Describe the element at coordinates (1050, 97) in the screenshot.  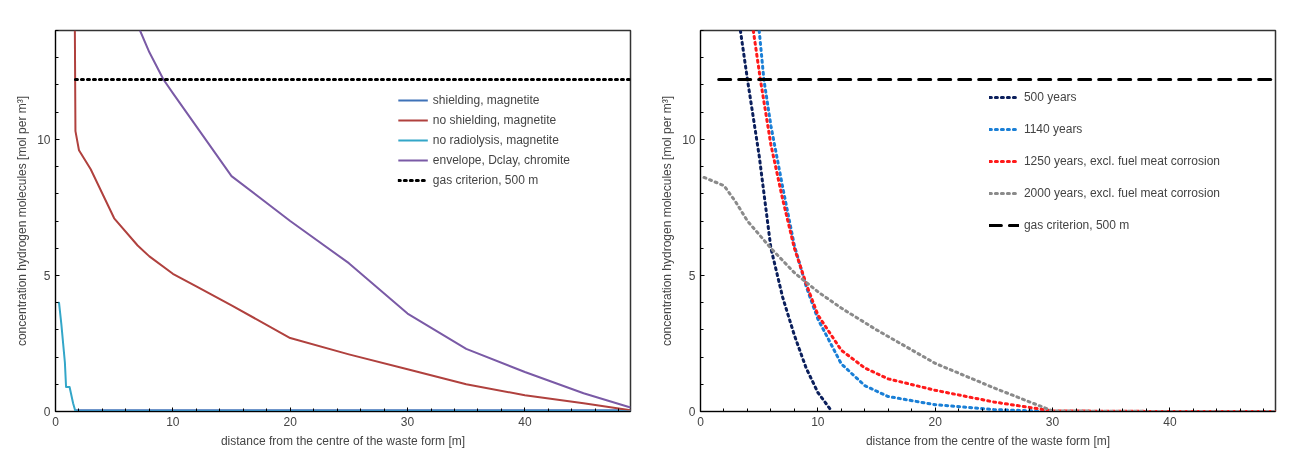
I see `legend-label: 500 years` at that location.